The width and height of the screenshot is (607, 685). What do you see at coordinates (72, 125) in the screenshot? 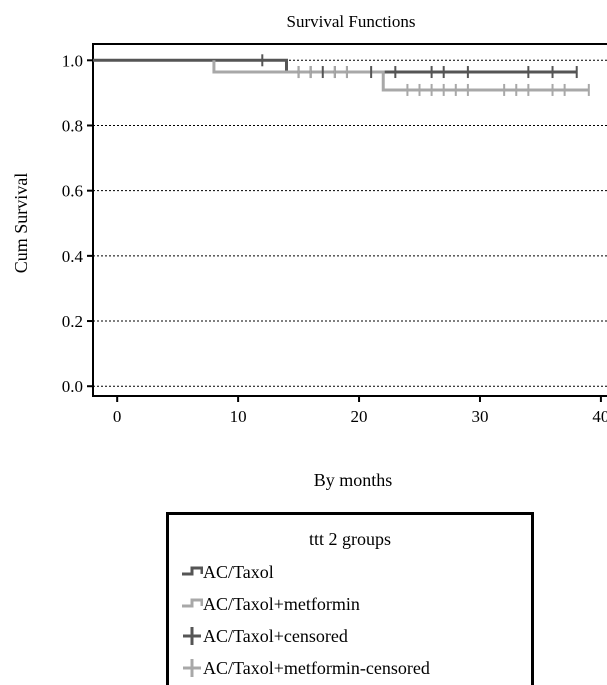
I see `y-tick-label: 0.8` at bounding box center [72, 125].